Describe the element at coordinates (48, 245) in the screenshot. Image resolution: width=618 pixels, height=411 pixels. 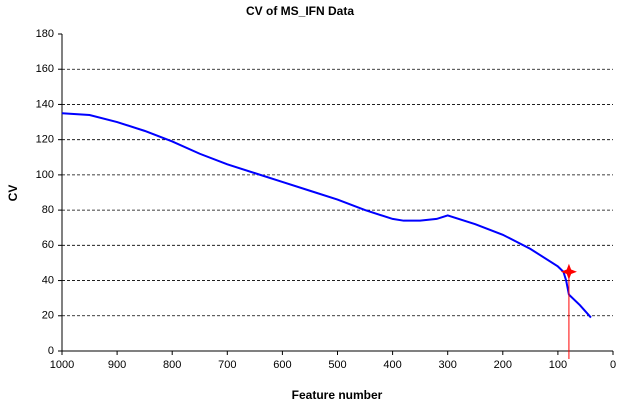
I see `y-tick-label: 60` at that location.